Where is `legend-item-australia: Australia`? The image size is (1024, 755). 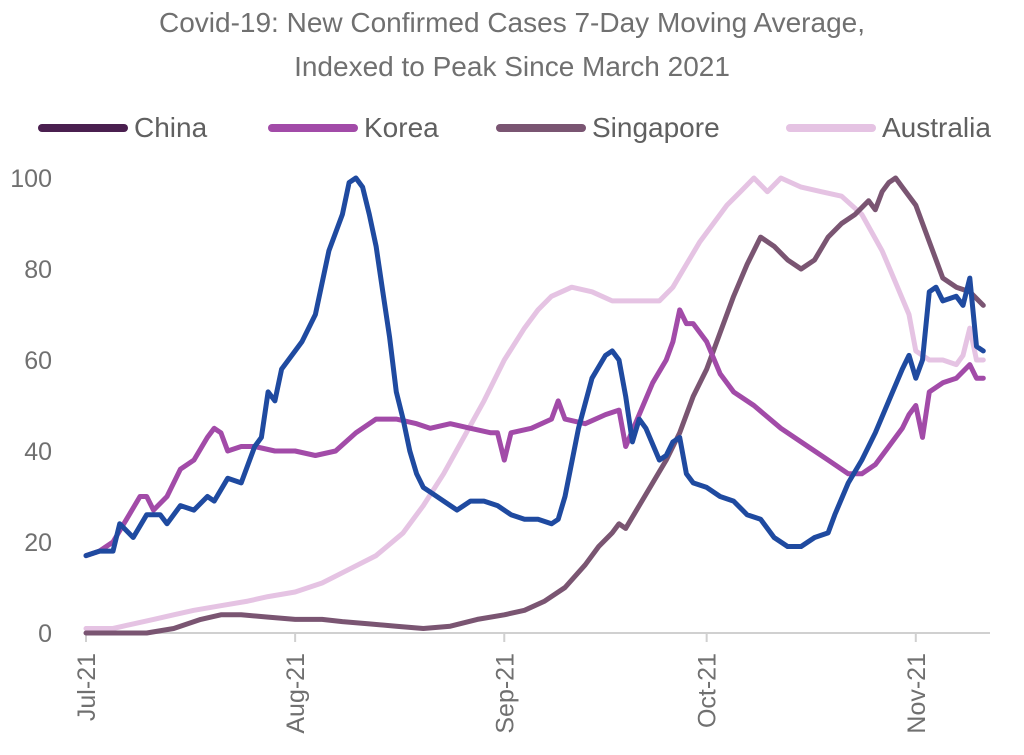 legend-item-australia: Australia is located at coordinates (888, 128).